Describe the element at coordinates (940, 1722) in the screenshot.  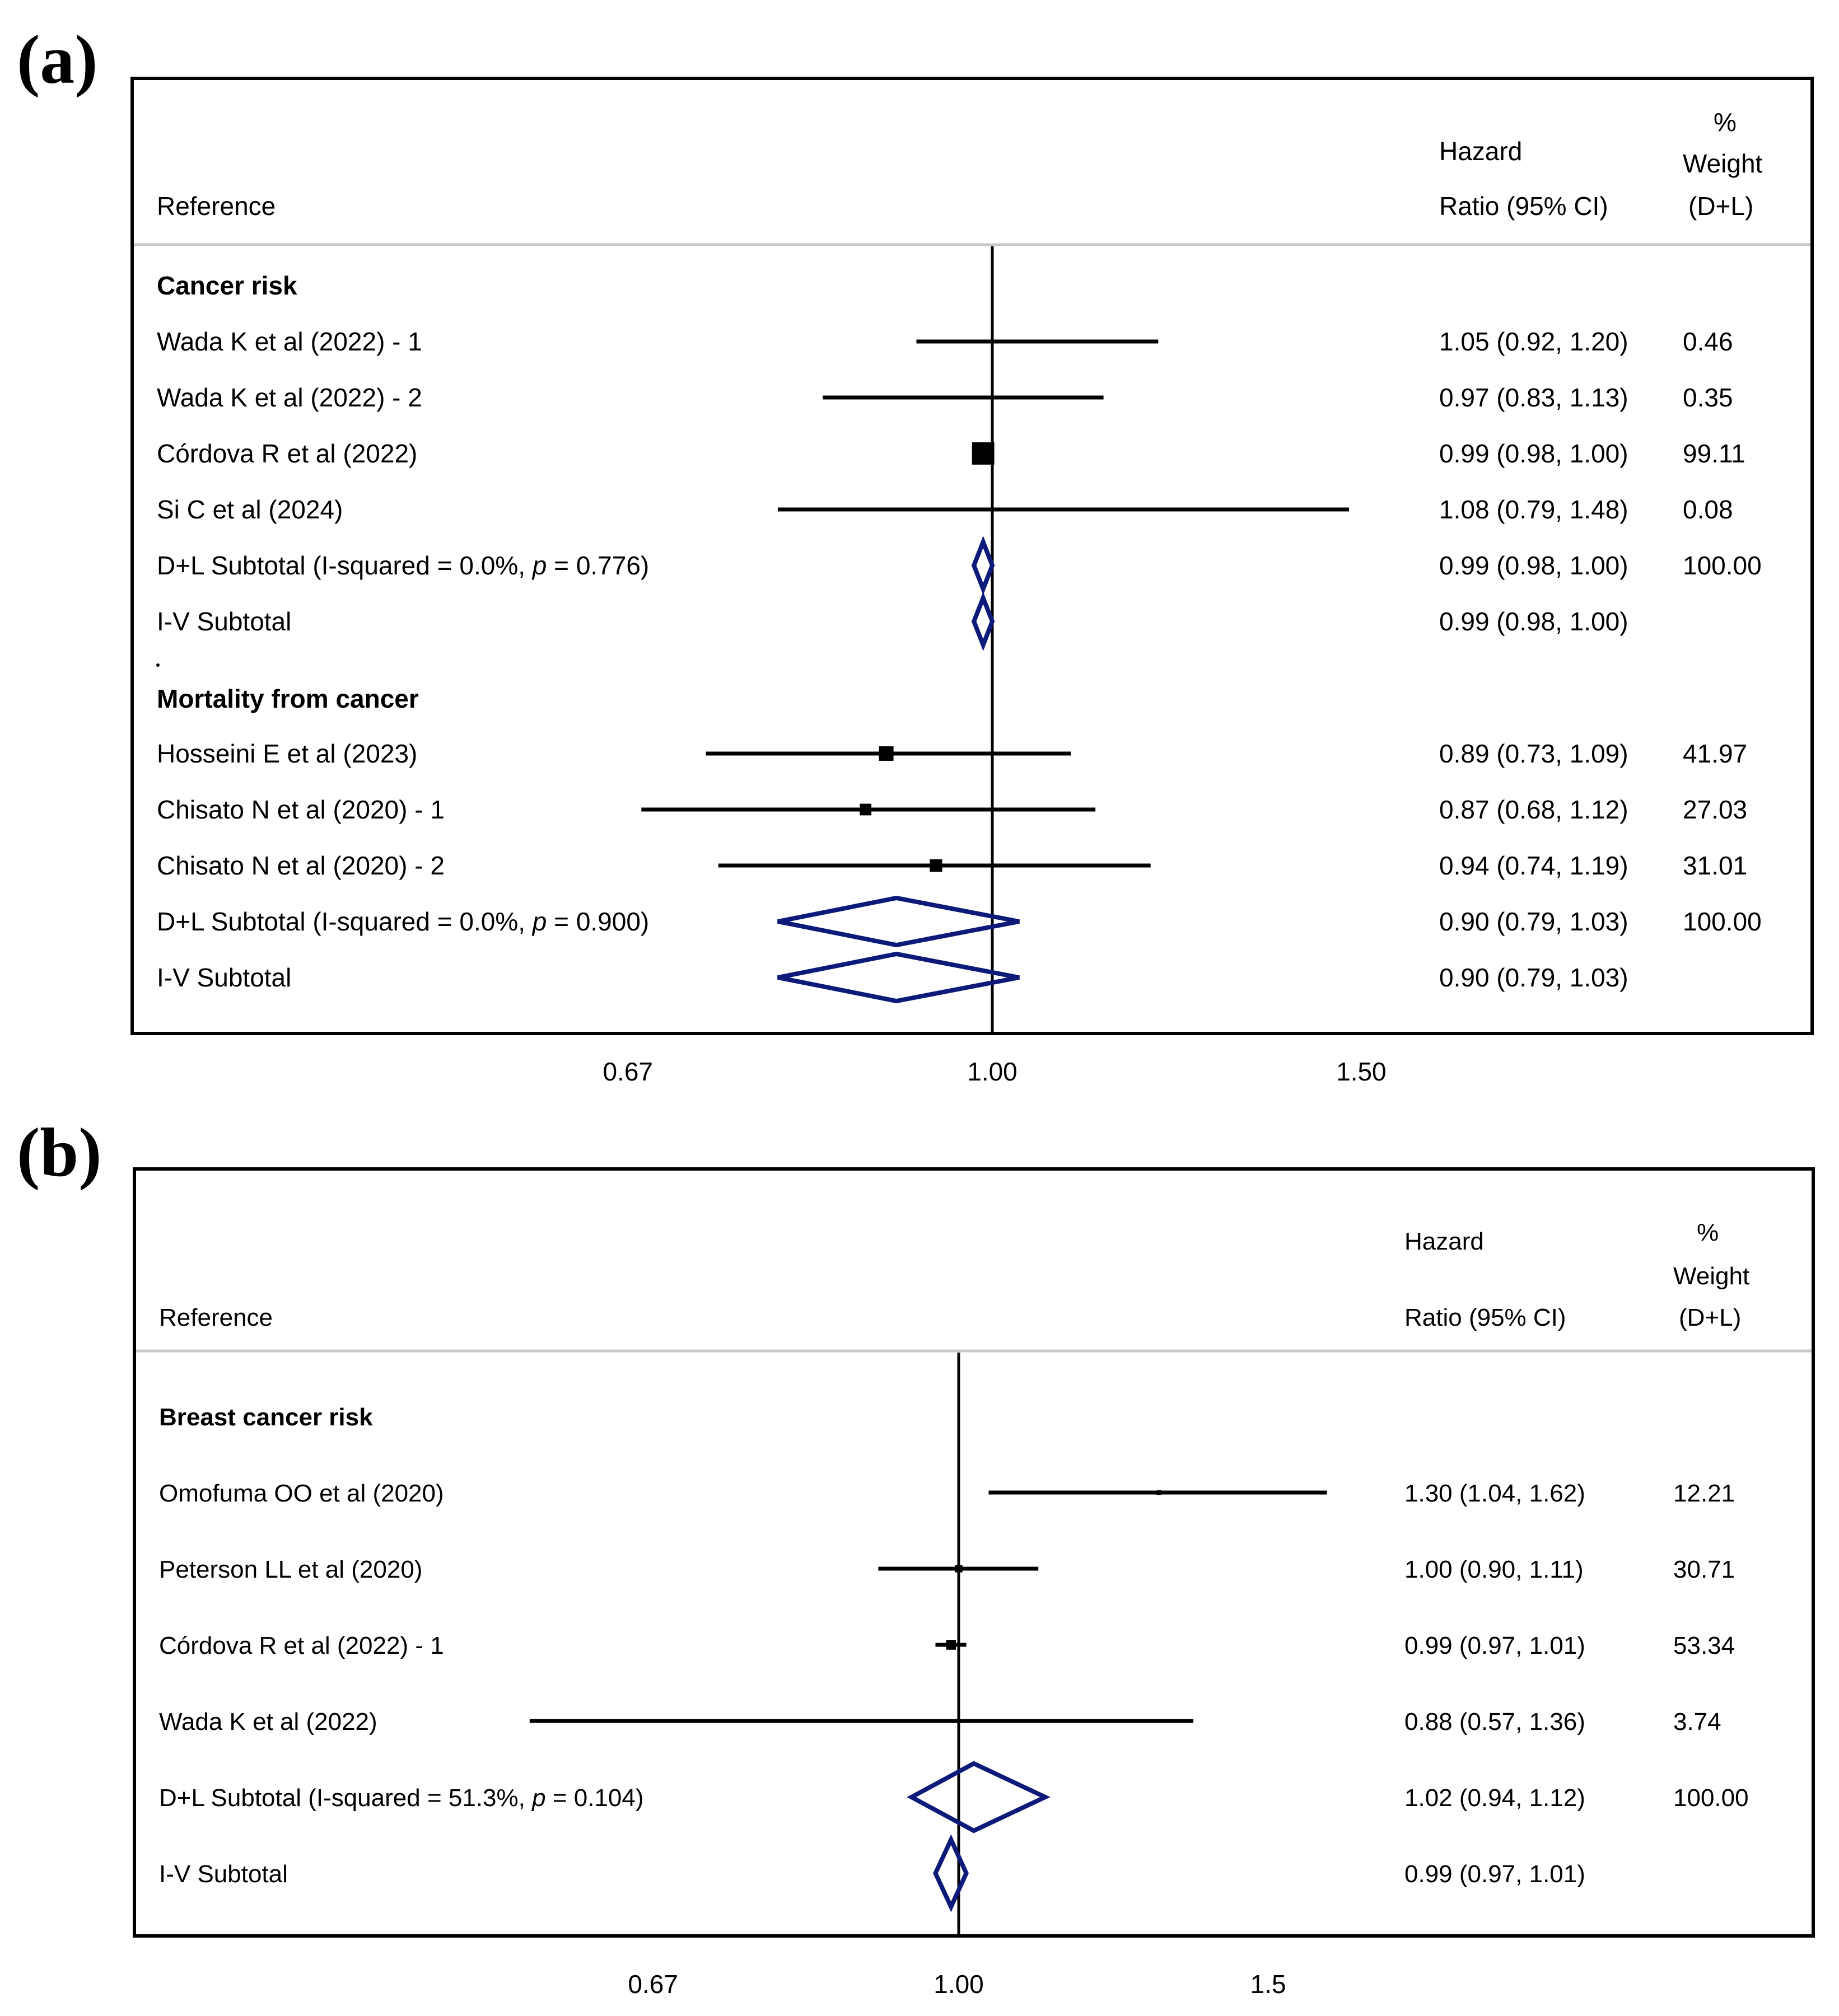
I see `study-row: Wada K et al (2022) 0.88 (0.57, 1.36) 3.74` at that location.